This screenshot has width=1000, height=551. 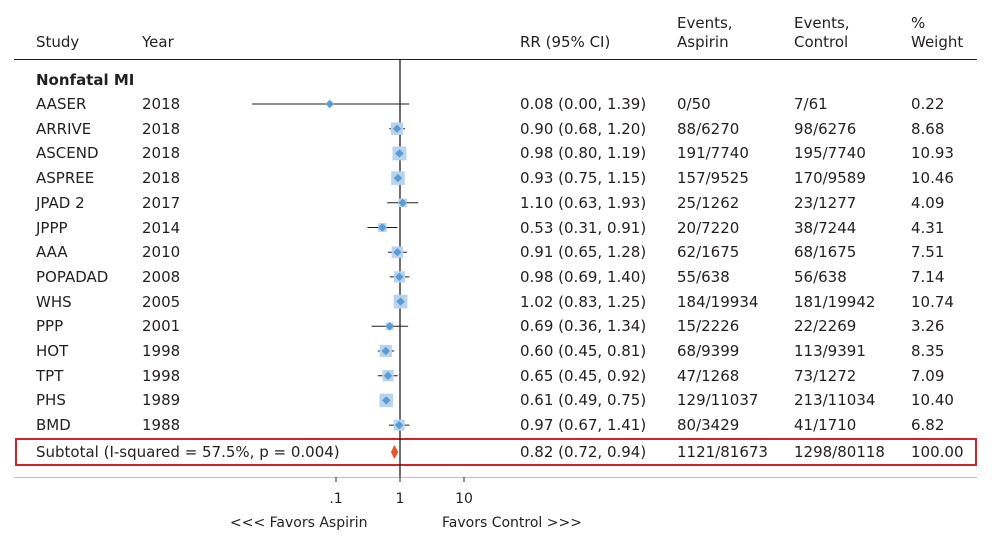 What do you see at coordinates (188, 452) in the screenshot?
I see `subtotal-label: Subtotal (I-squared = 57.5%, p = 0.004)` at bounding box center [188, 452].